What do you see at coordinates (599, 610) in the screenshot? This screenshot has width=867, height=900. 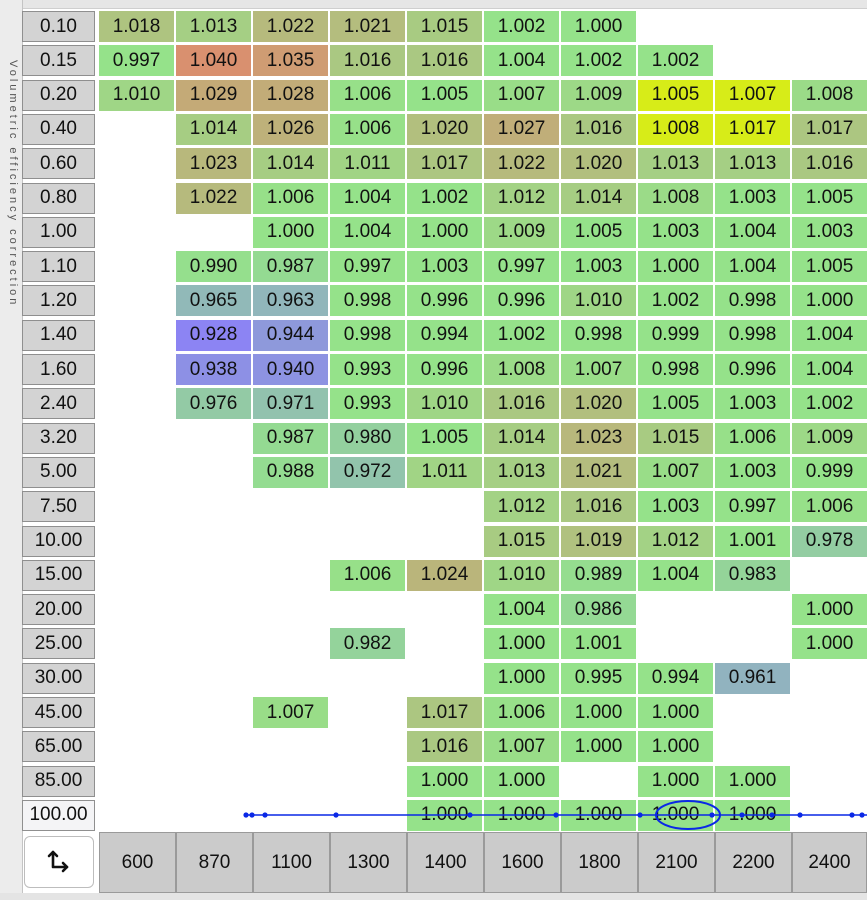 I see `table-cell: 0.986` at bounding box center [599, 610].